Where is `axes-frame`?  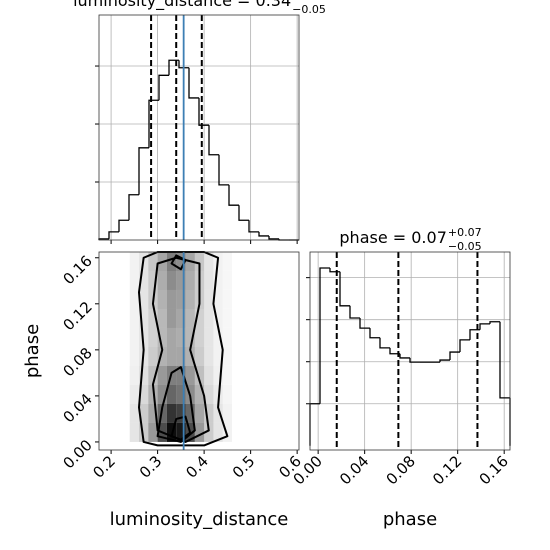 axes-frame is located at coordinates (410, 351).